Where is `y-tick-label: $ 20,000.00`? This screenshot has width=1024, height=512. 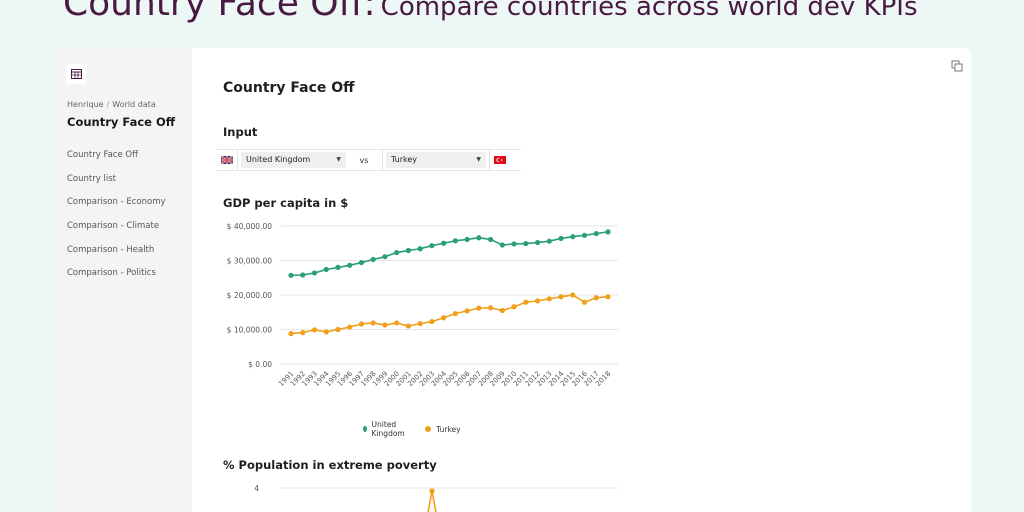 y-tick-label: $ 20,000.00 is located at coordinates (250, 295).